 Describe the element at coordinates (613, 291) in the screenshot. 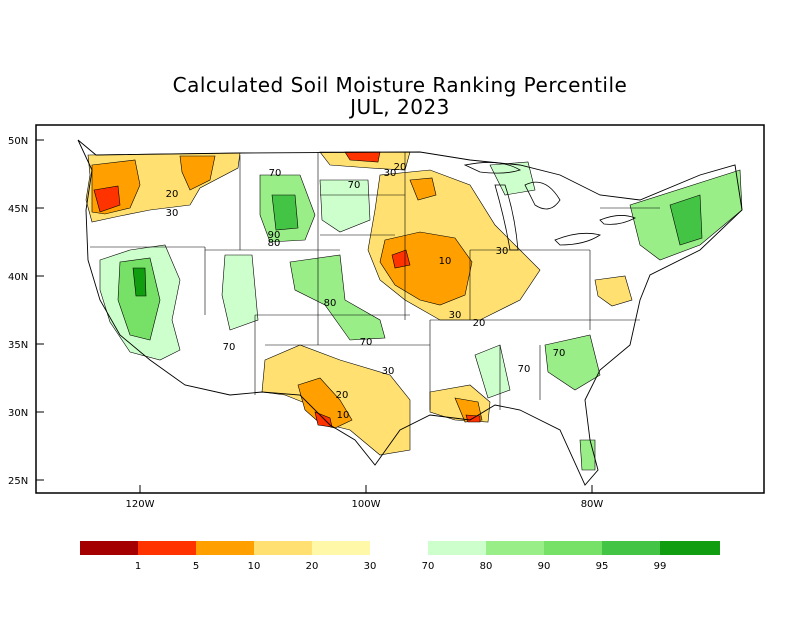

I see `dry-area-mid-atlantic` at that location.